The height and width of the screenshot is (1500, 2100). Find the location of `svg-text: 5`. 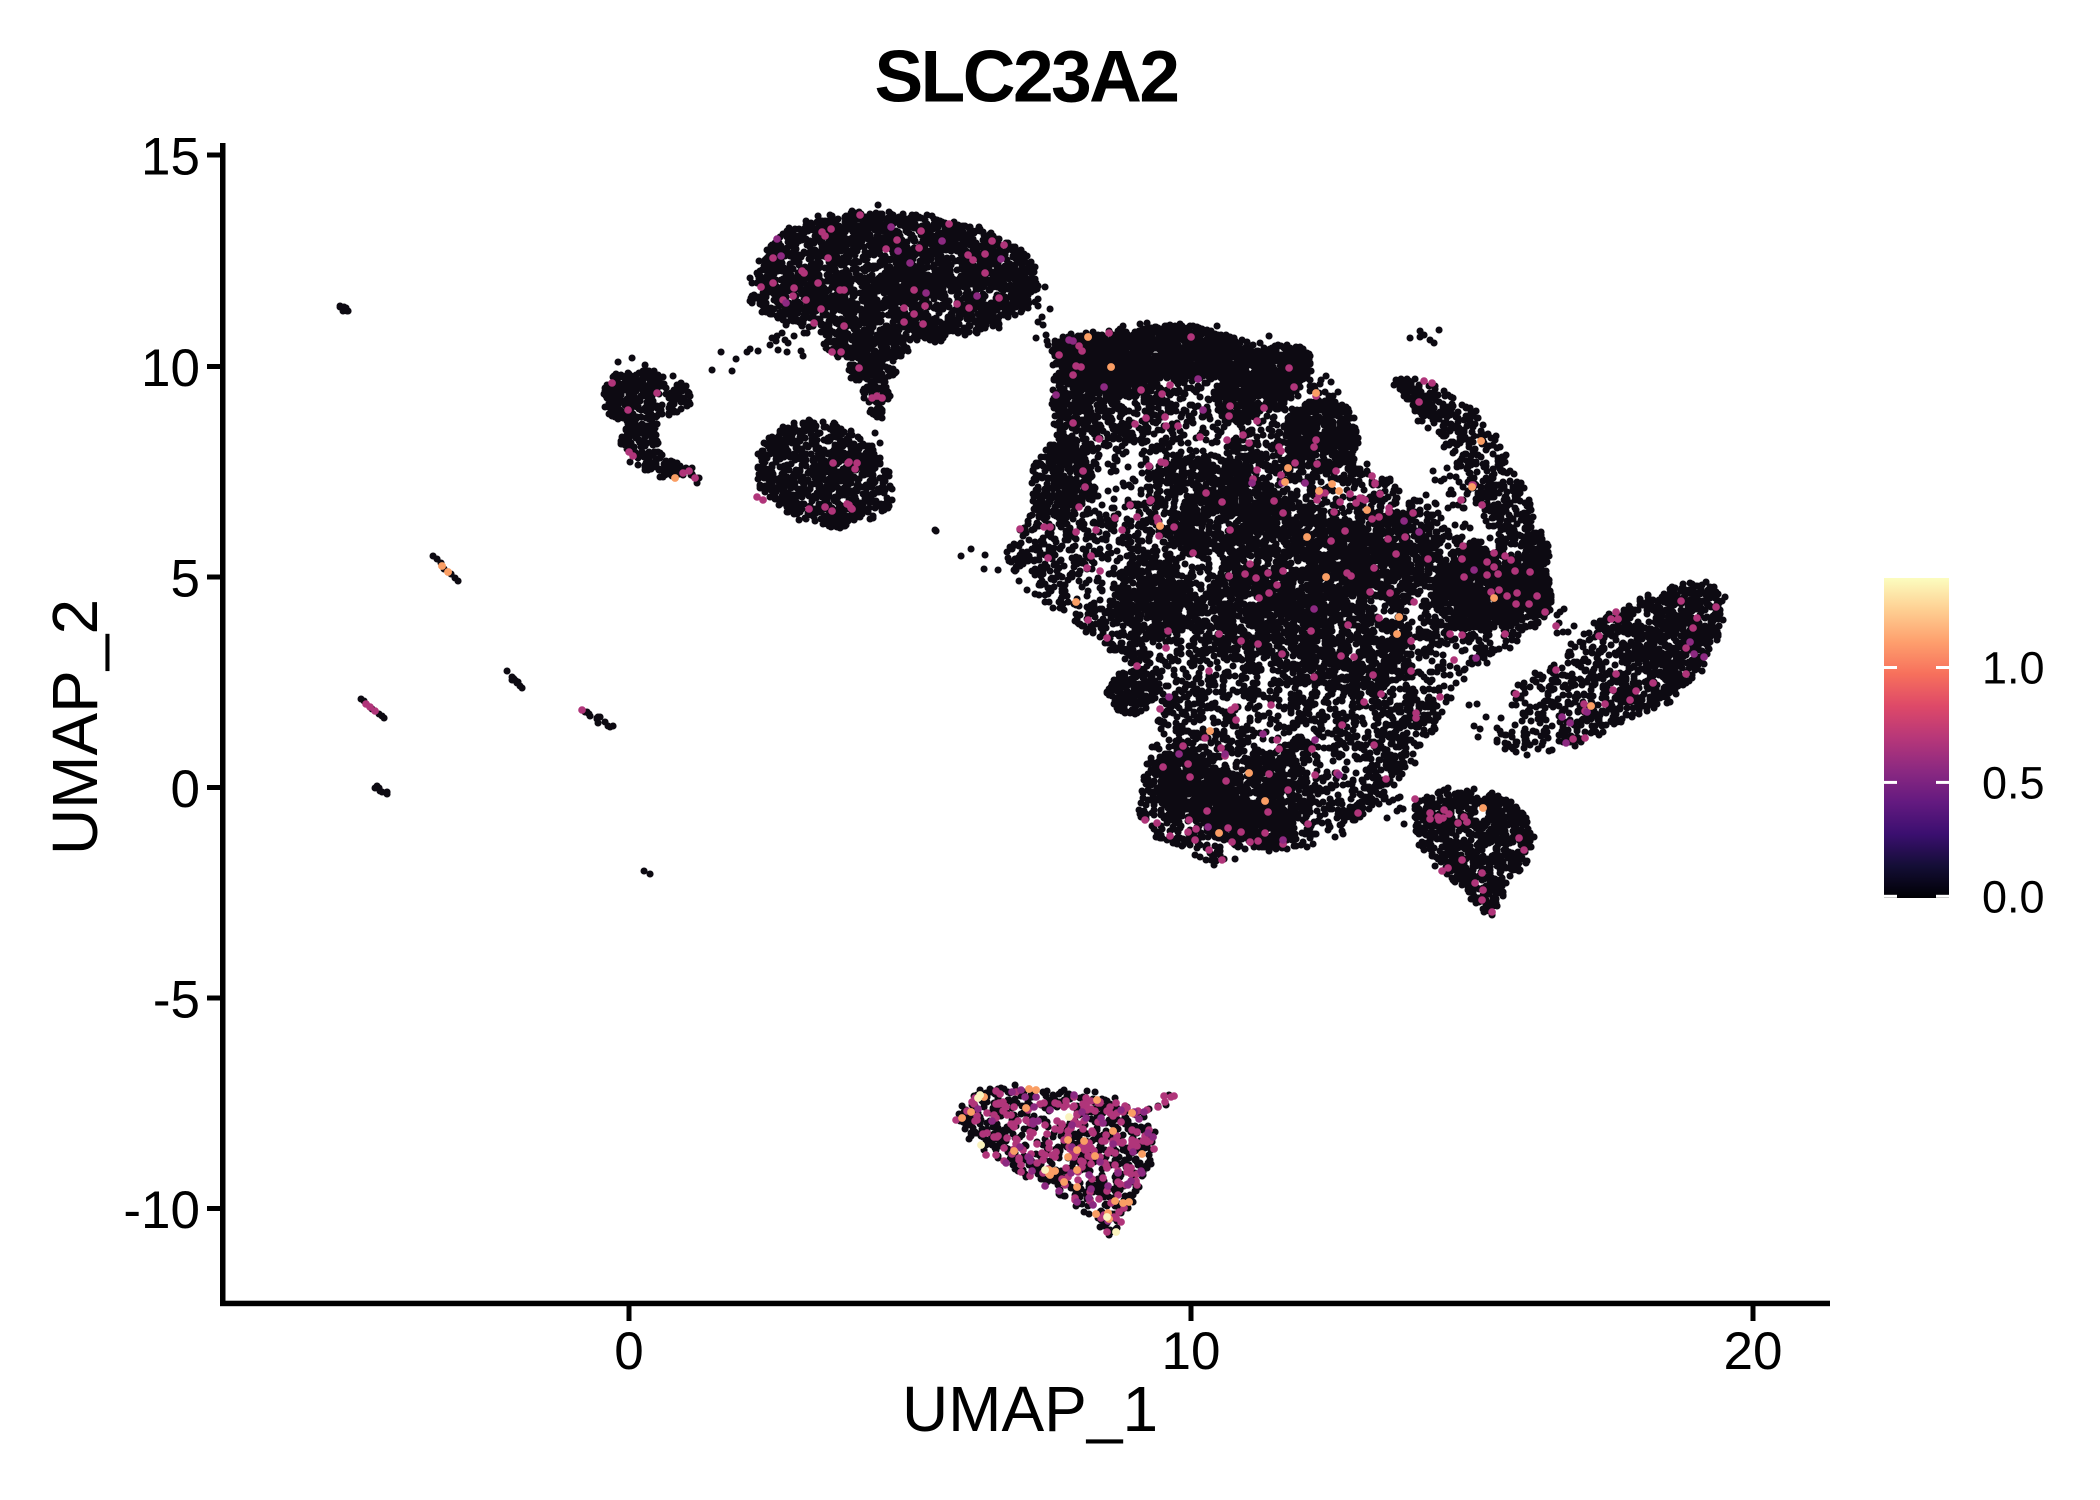

svg-text: 5 is located at coordinates (185, 578).